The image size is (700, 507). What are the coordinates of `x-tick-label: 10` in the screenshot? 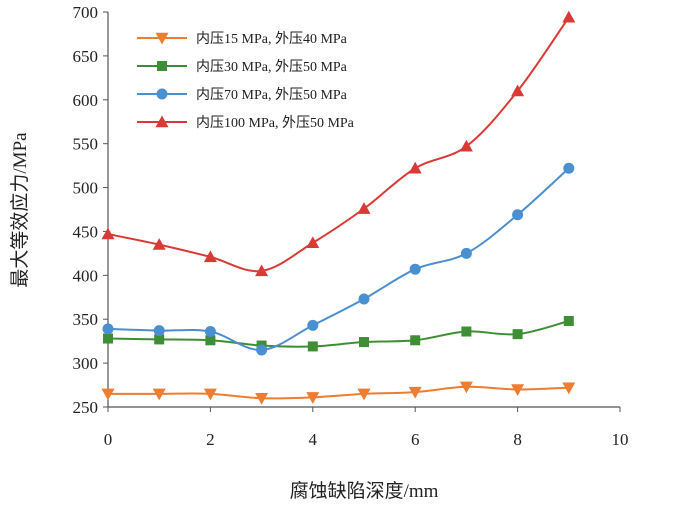 It's located at (620, 439).